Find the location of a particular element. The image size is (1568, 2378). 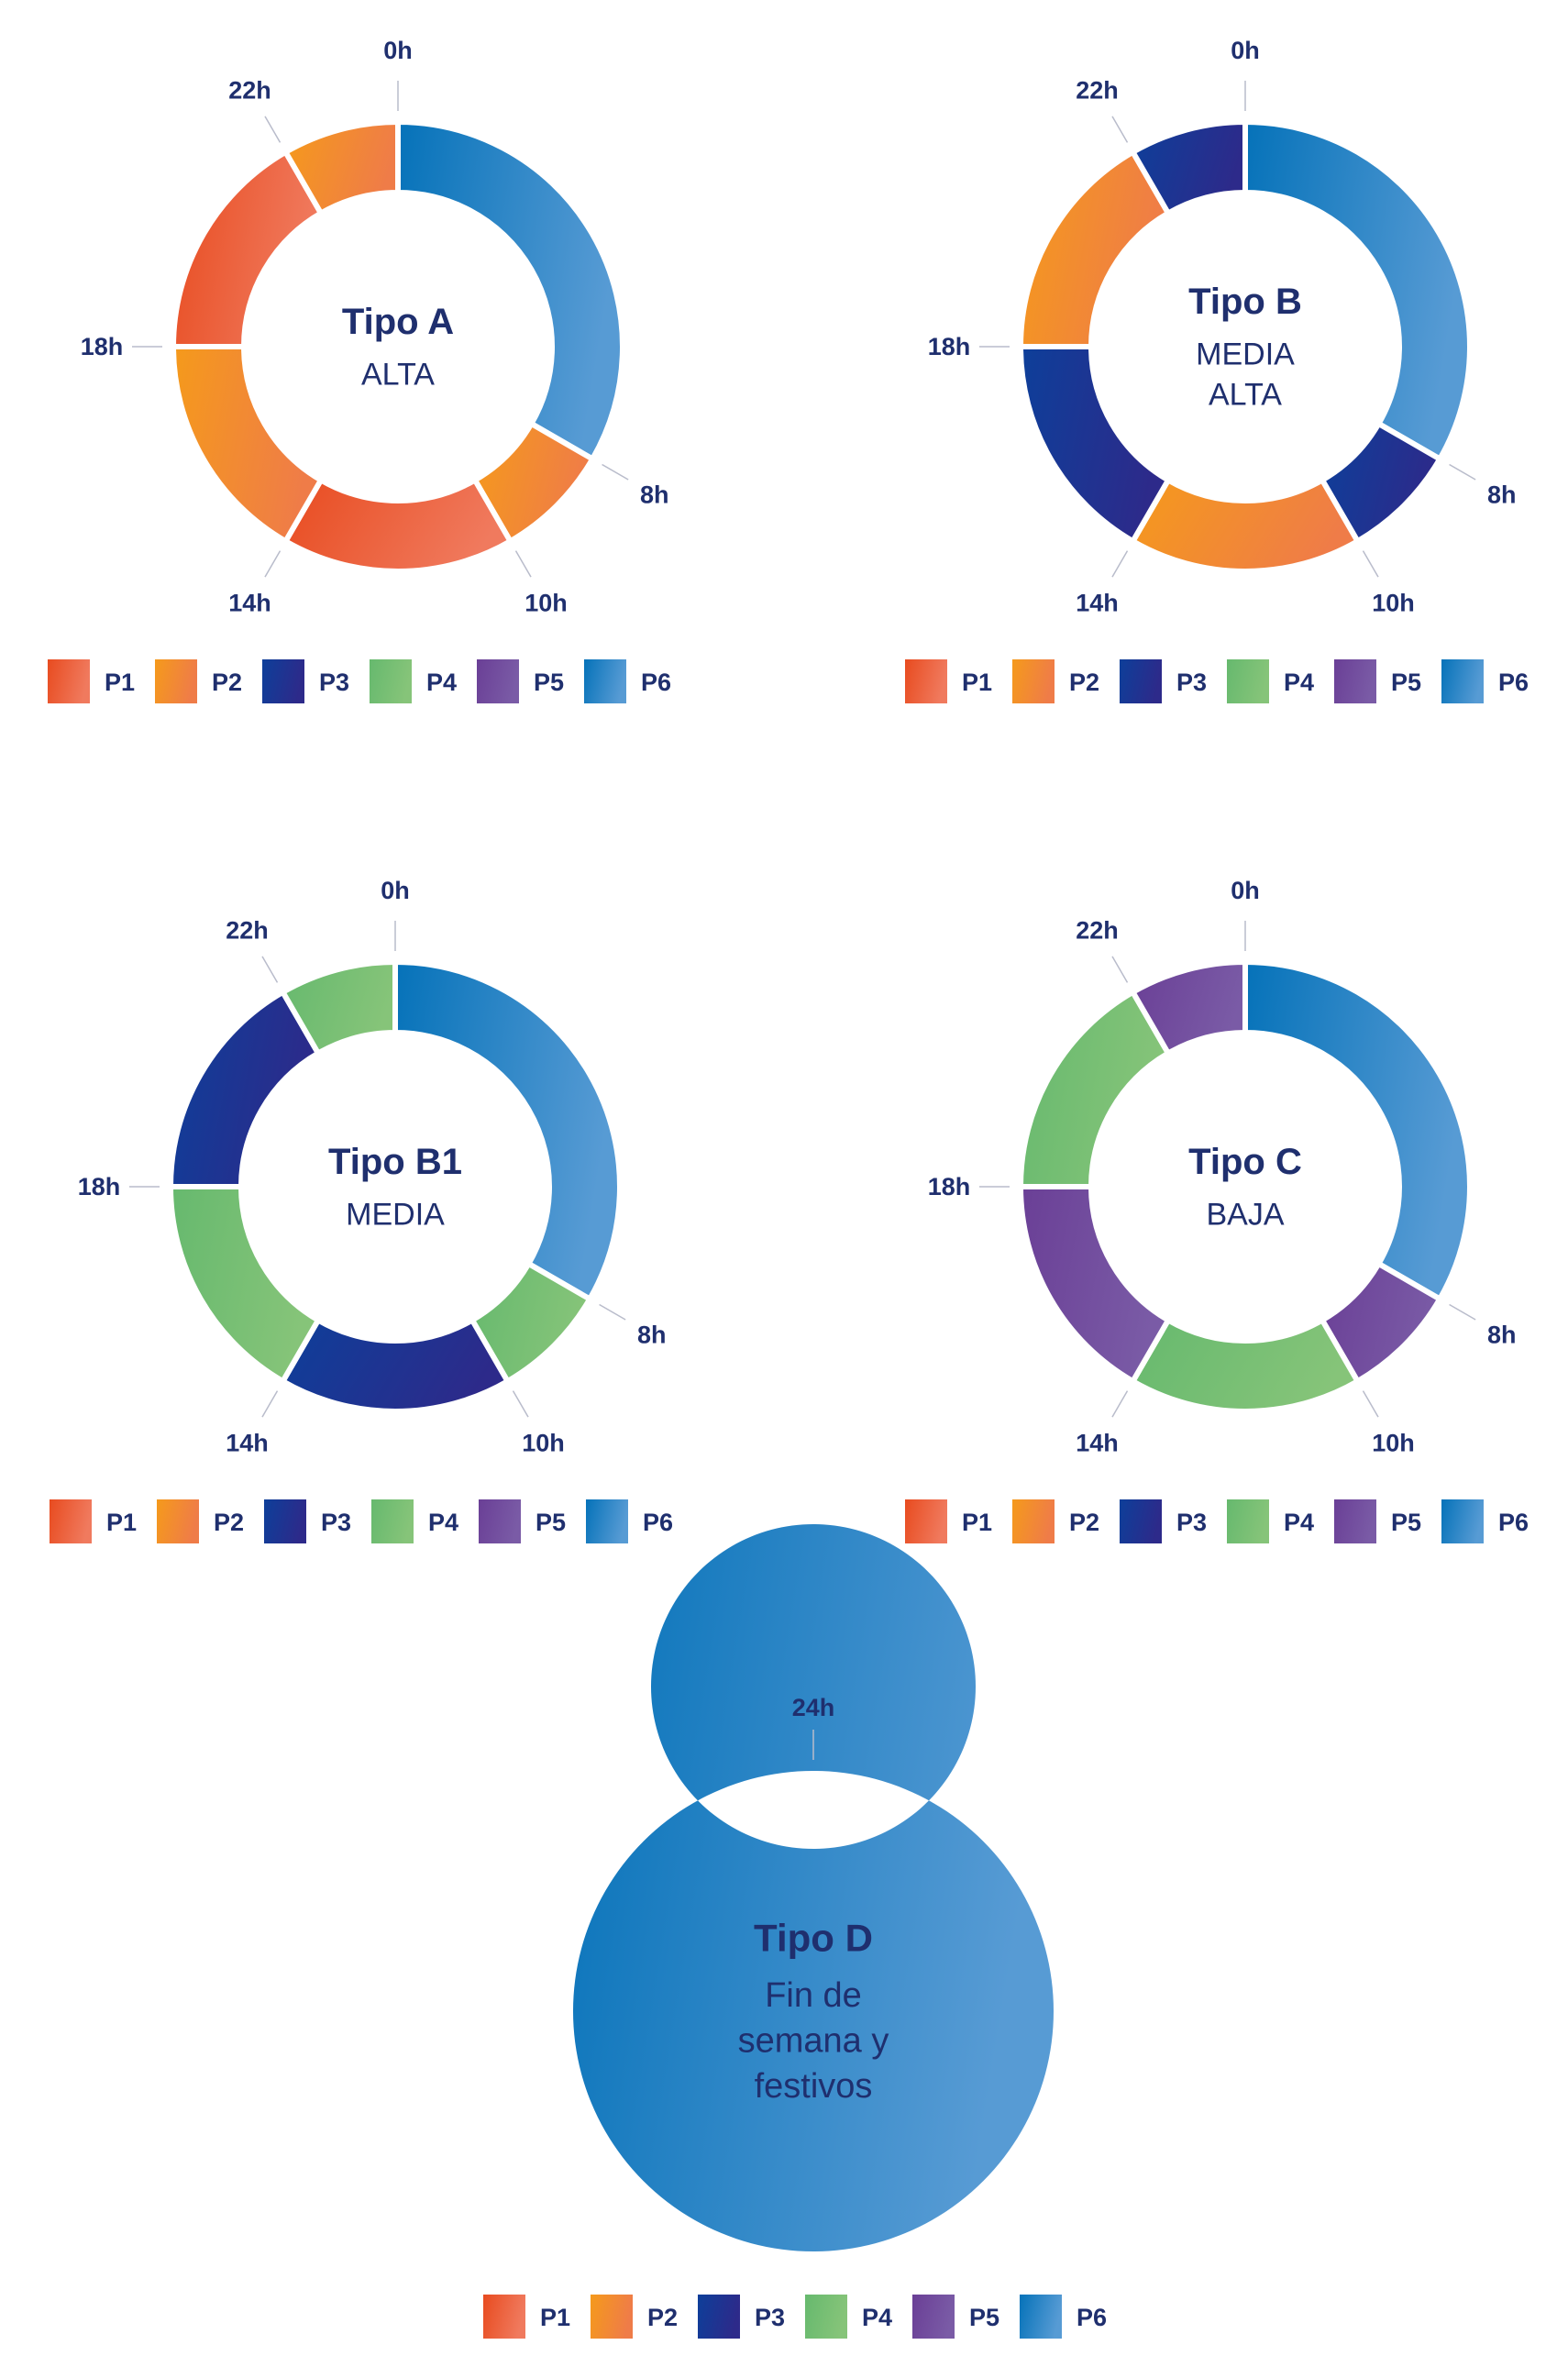

donut-chart-1: 0h 8h 10h 14h 18h 22h Tipo A ALTA P1 P2 P3 P4 P5 P6 is located at coordinates (359, 370).